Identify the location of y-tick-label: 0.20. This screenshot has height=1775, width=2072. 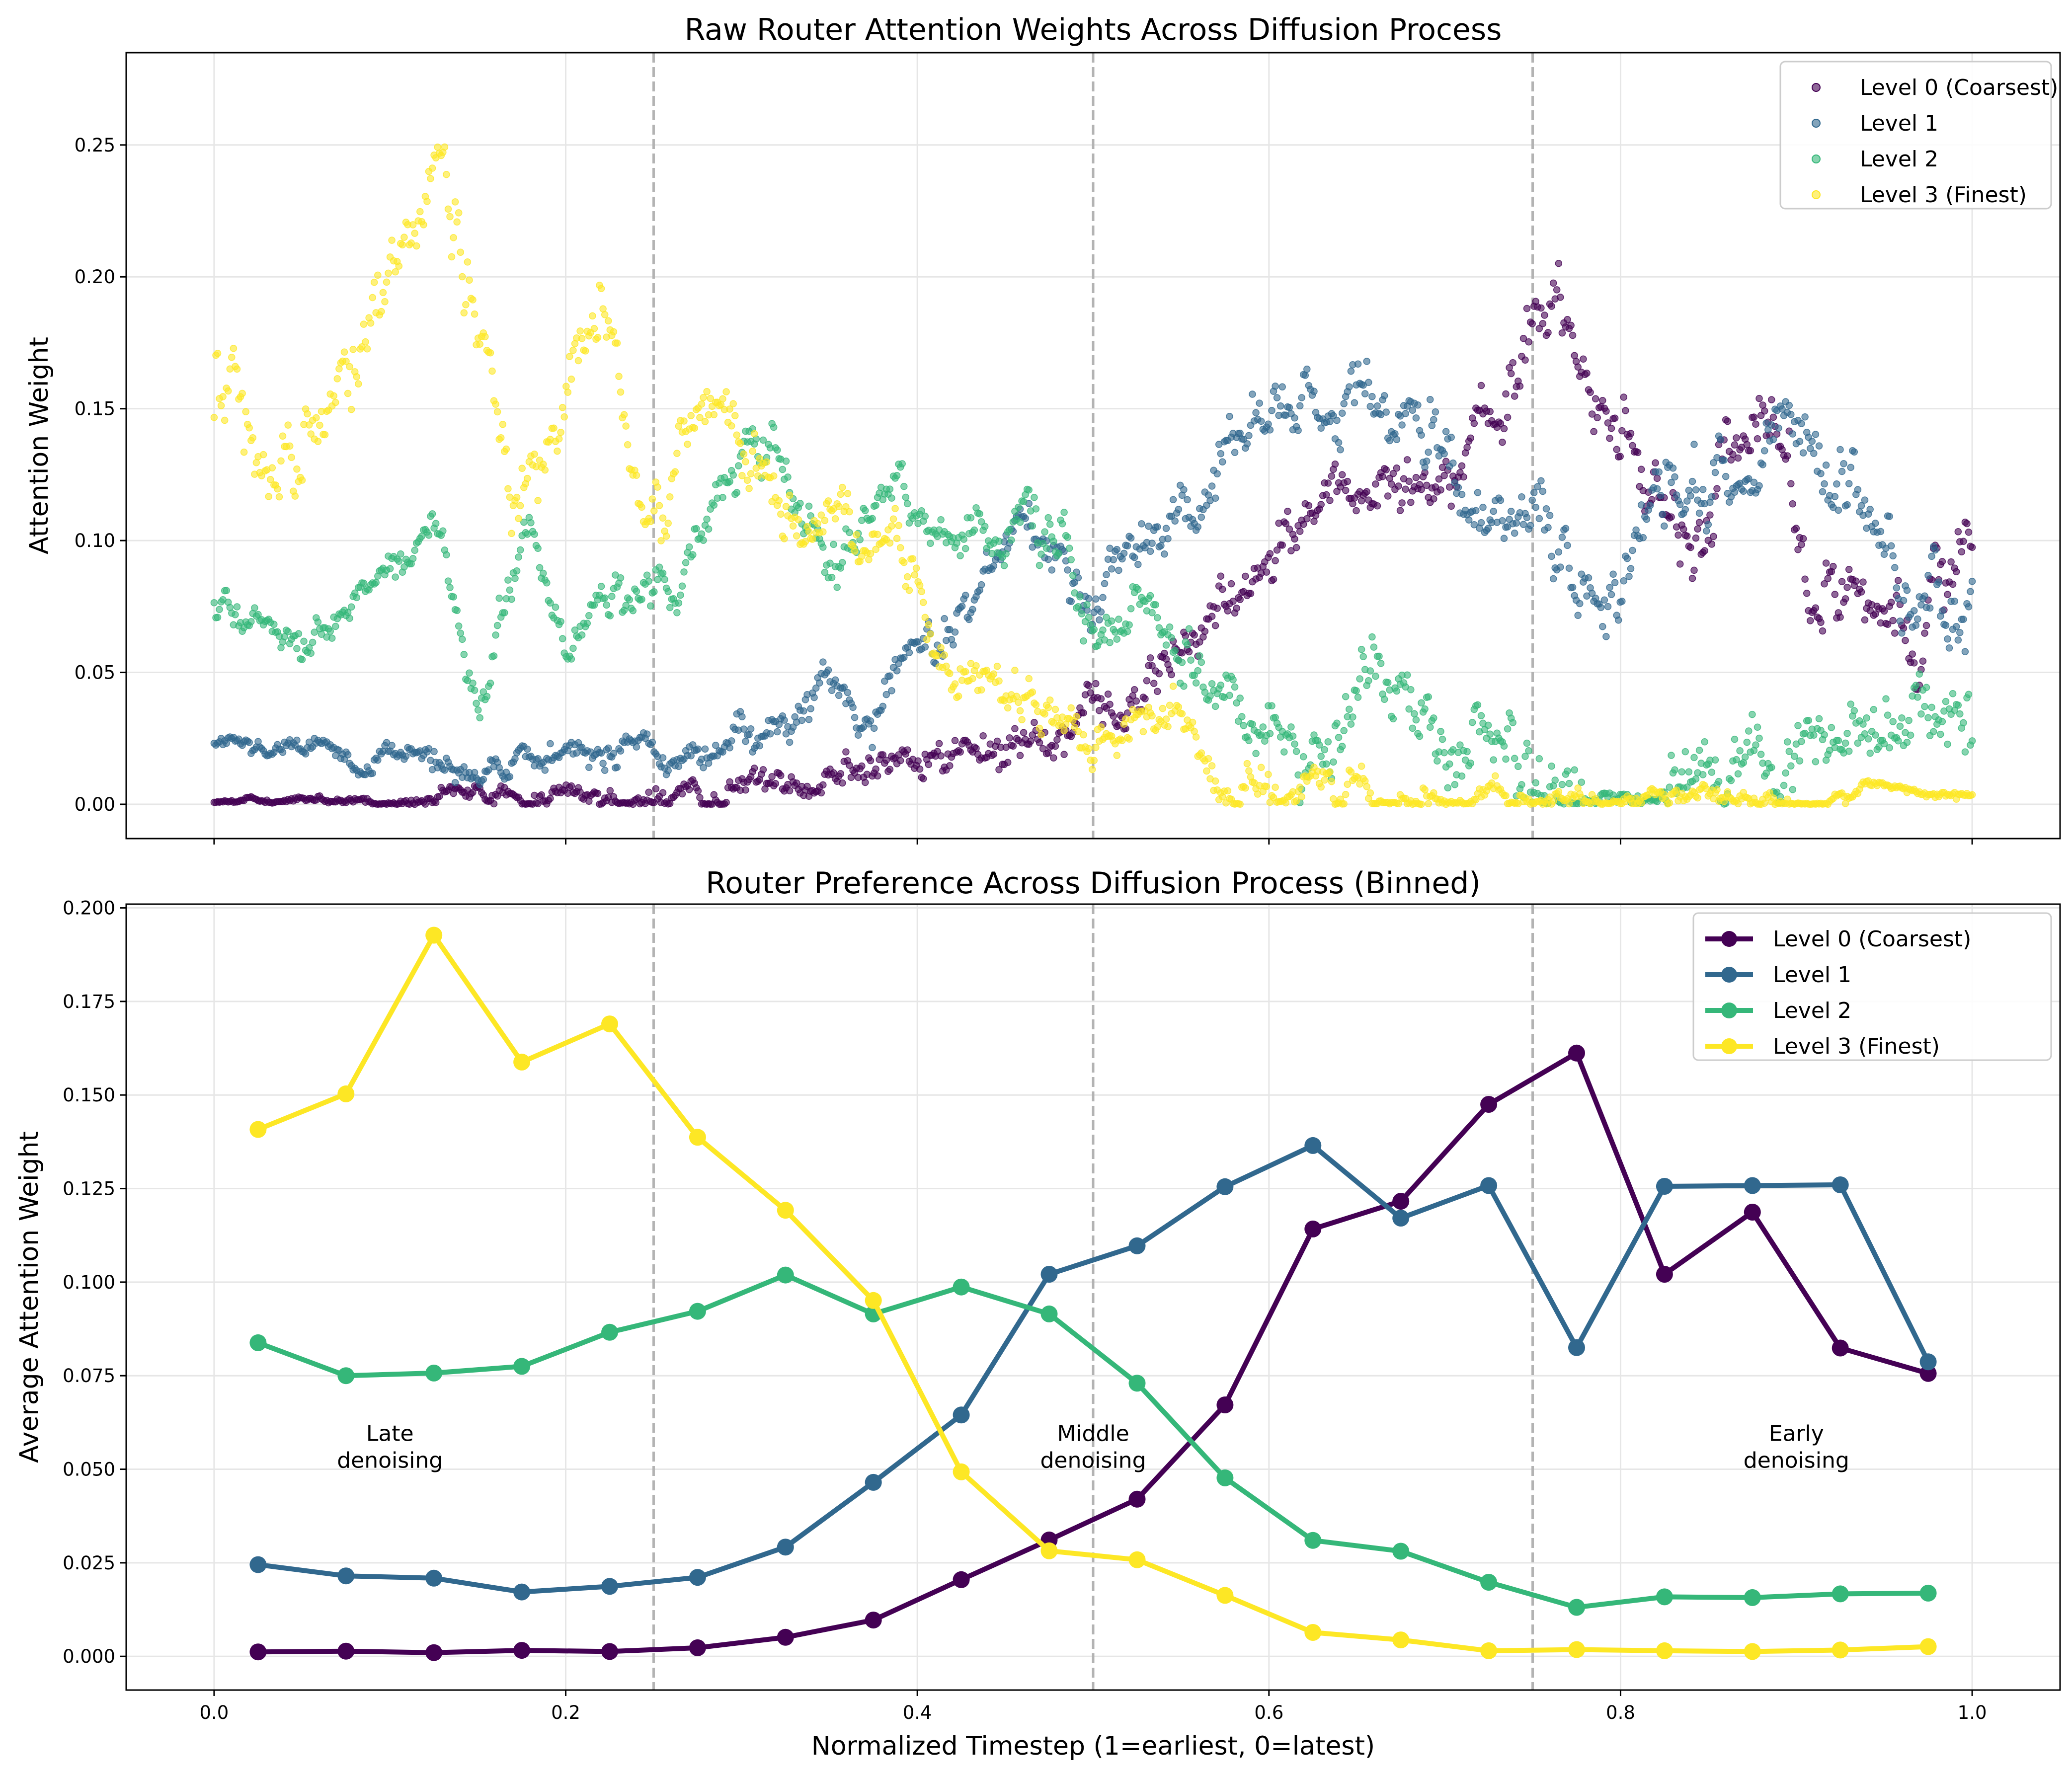
(95, 277).